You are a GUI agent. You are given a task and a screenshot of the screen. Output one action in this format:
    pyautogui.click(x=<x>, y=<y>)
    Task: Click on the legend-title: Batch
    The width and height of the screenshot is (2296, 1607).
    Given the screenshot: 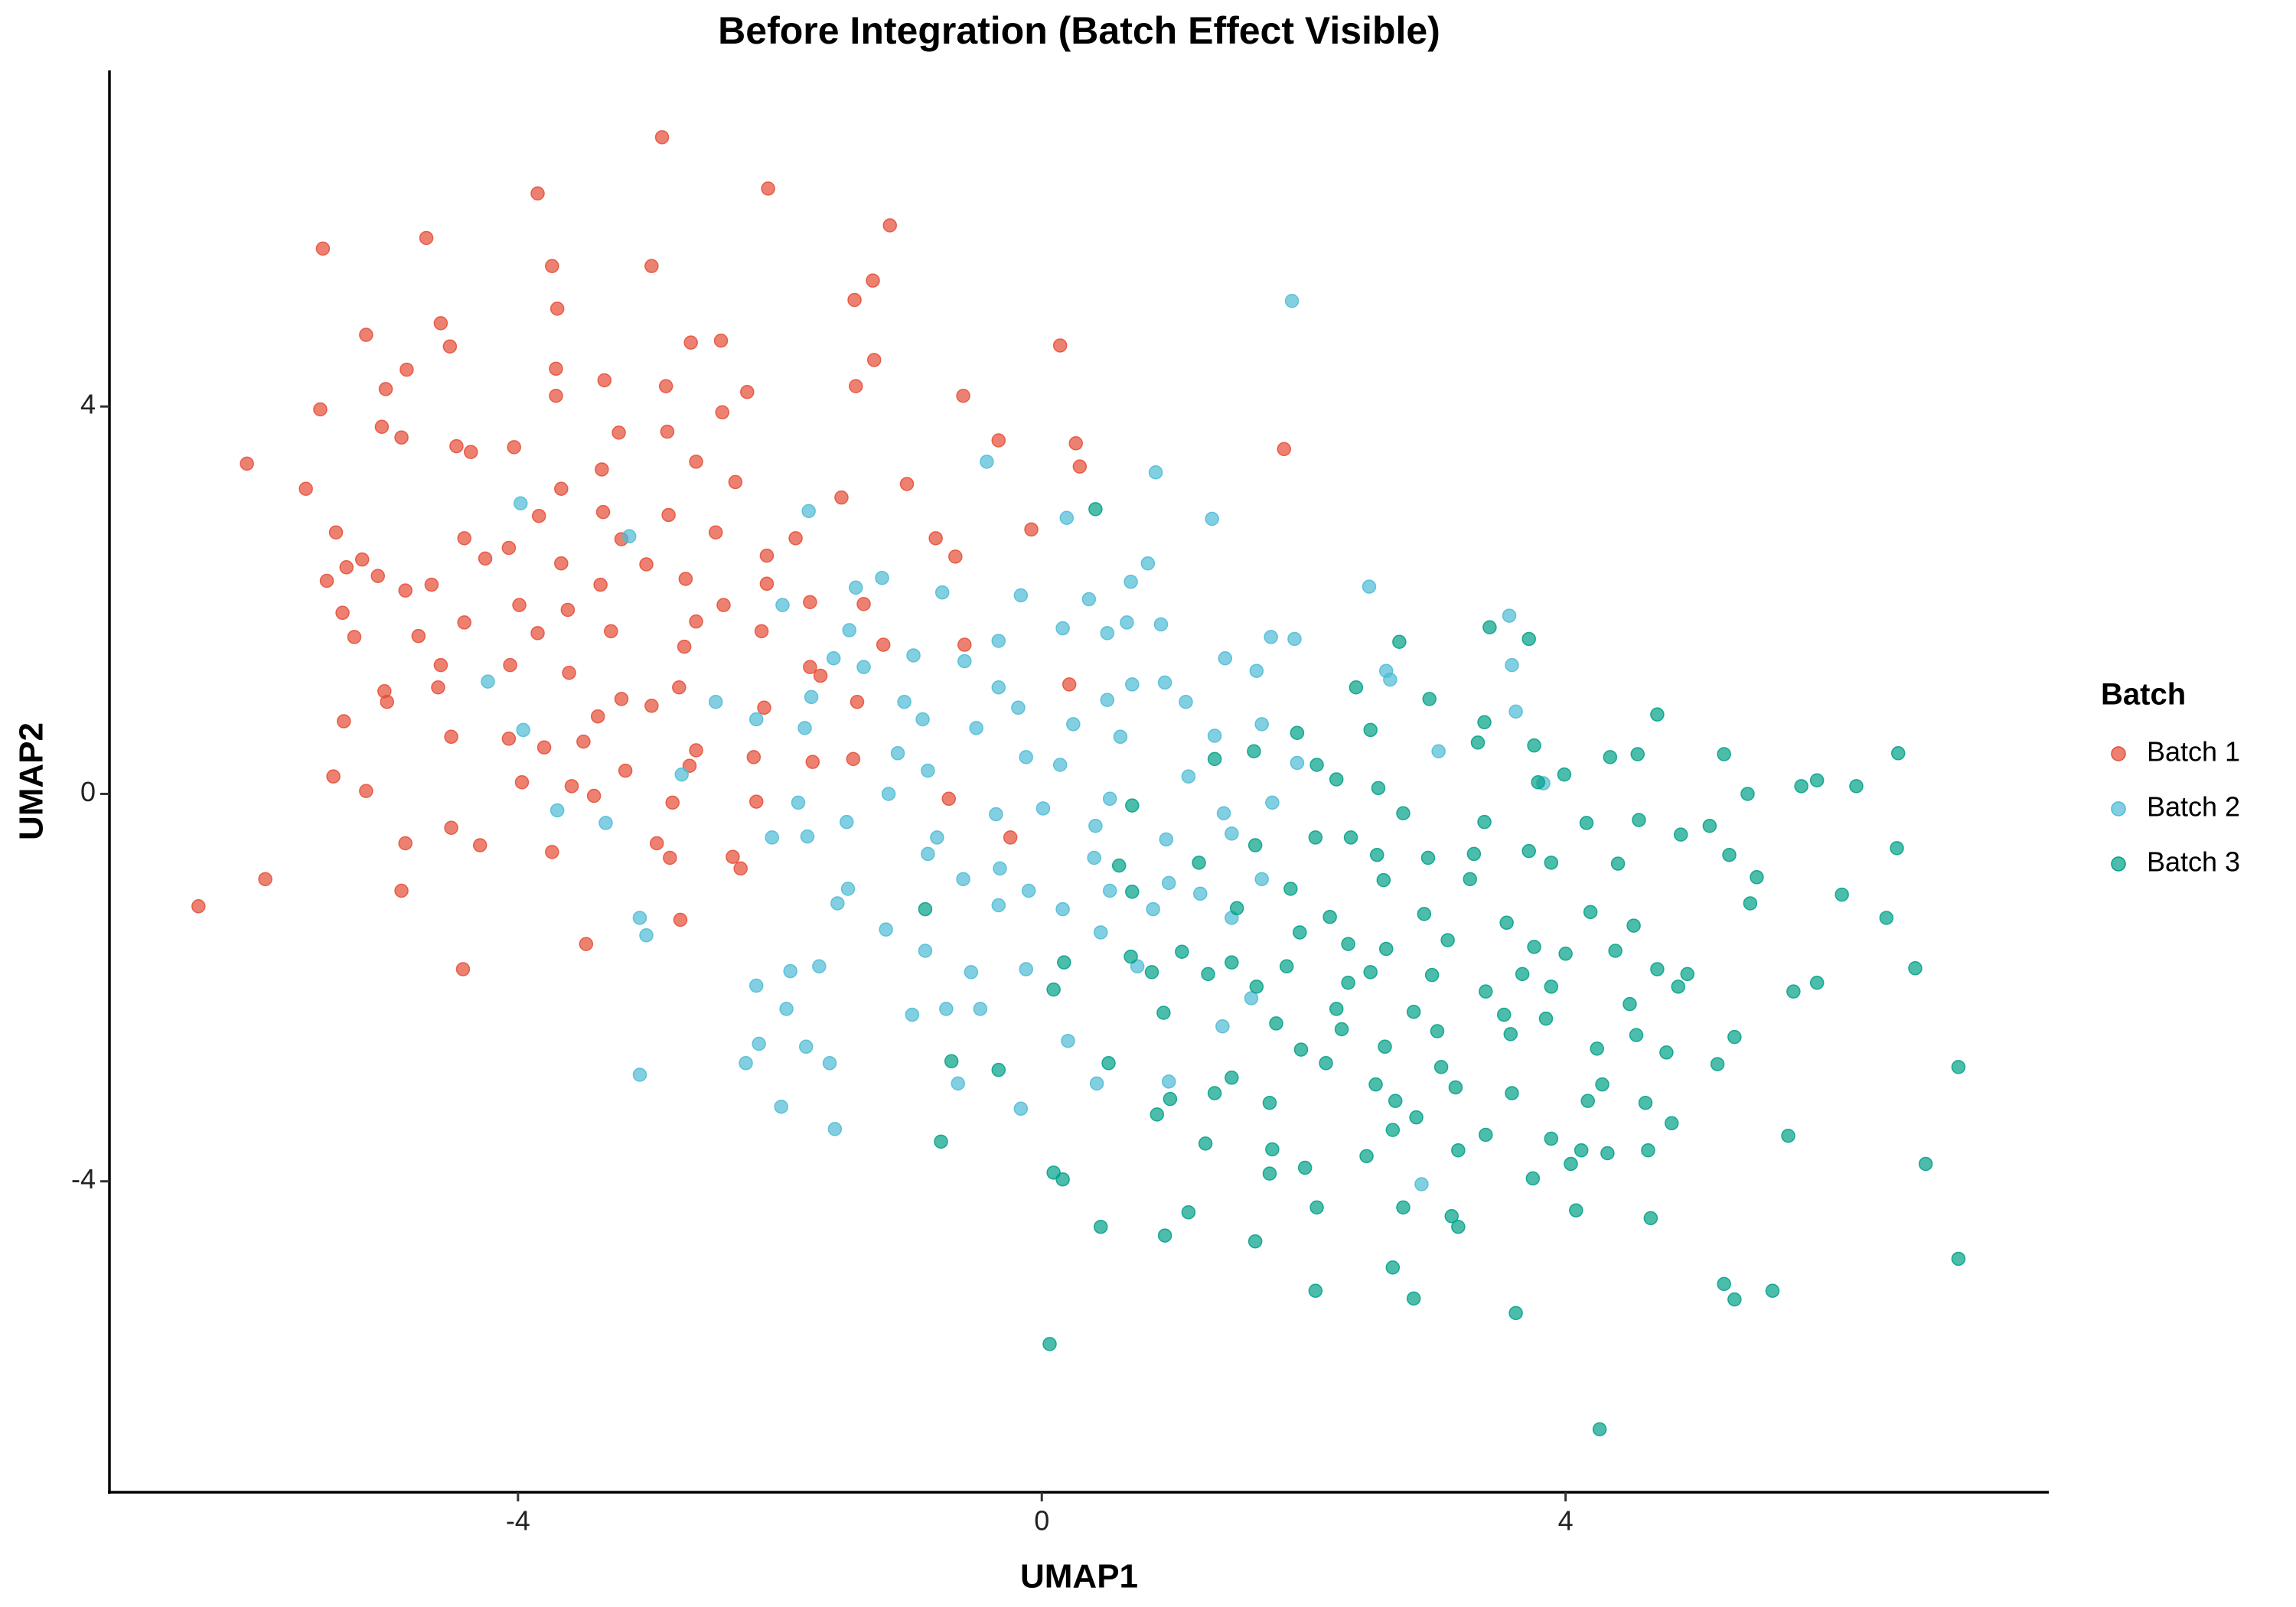 What is the action you would take?
    pyautogui.click(x=2143, y=695)
    